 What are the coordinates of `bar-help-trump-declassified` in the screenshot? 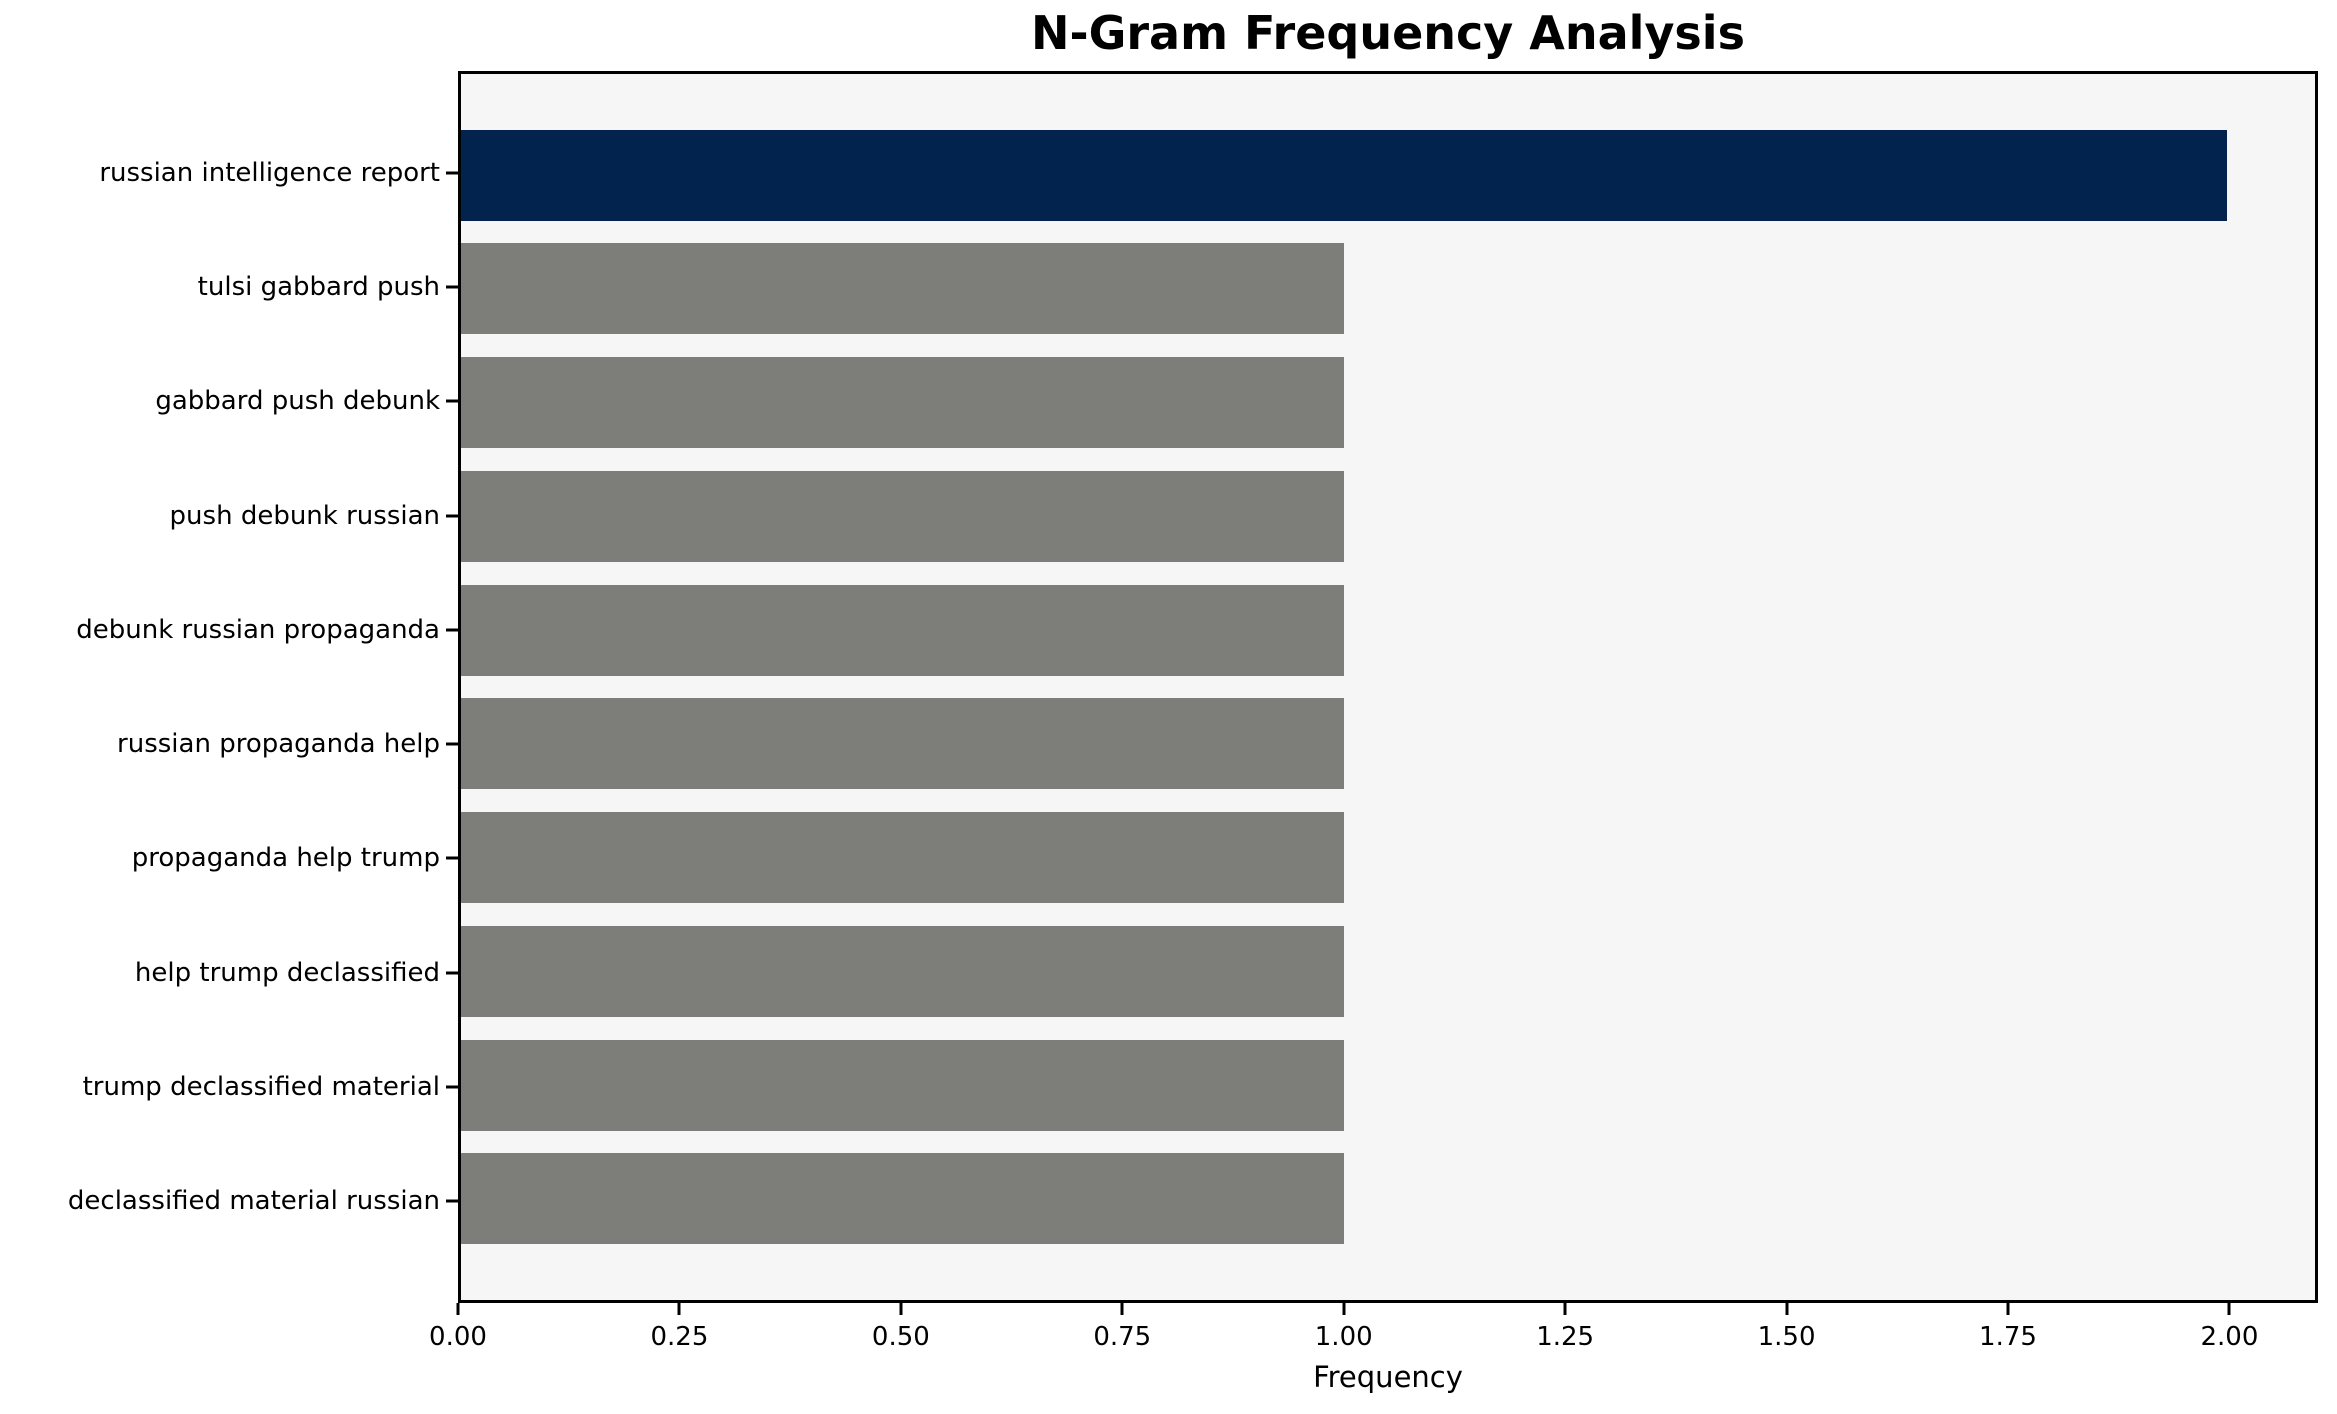 It's located at (902, 971).